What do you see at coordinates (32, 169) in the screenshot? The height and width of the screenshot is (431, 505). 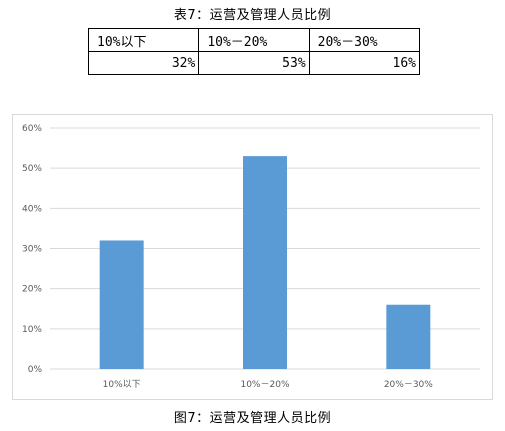 I see `y-tick-label: 50%` at bounding box center [32, 169].